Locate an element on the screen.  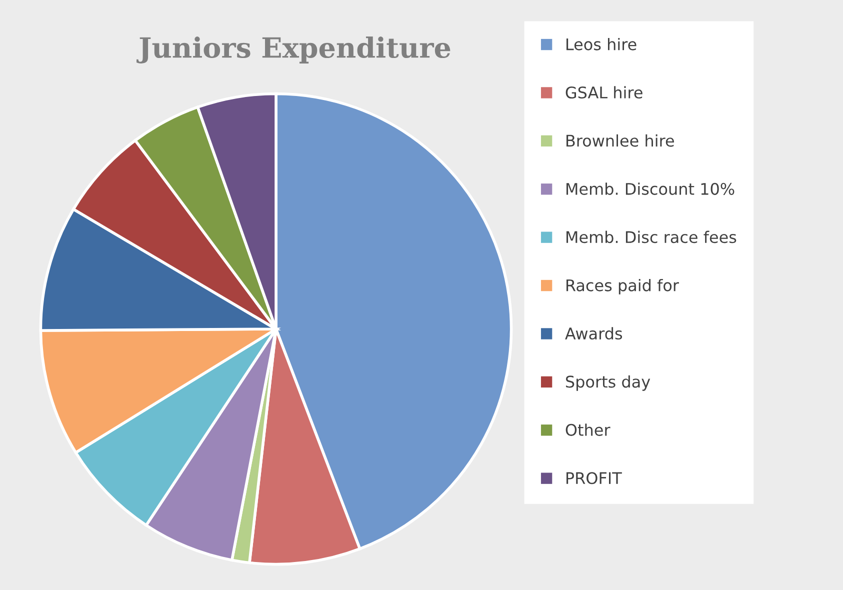
legend-label: Leos hire is located at coordinates (601, 44).